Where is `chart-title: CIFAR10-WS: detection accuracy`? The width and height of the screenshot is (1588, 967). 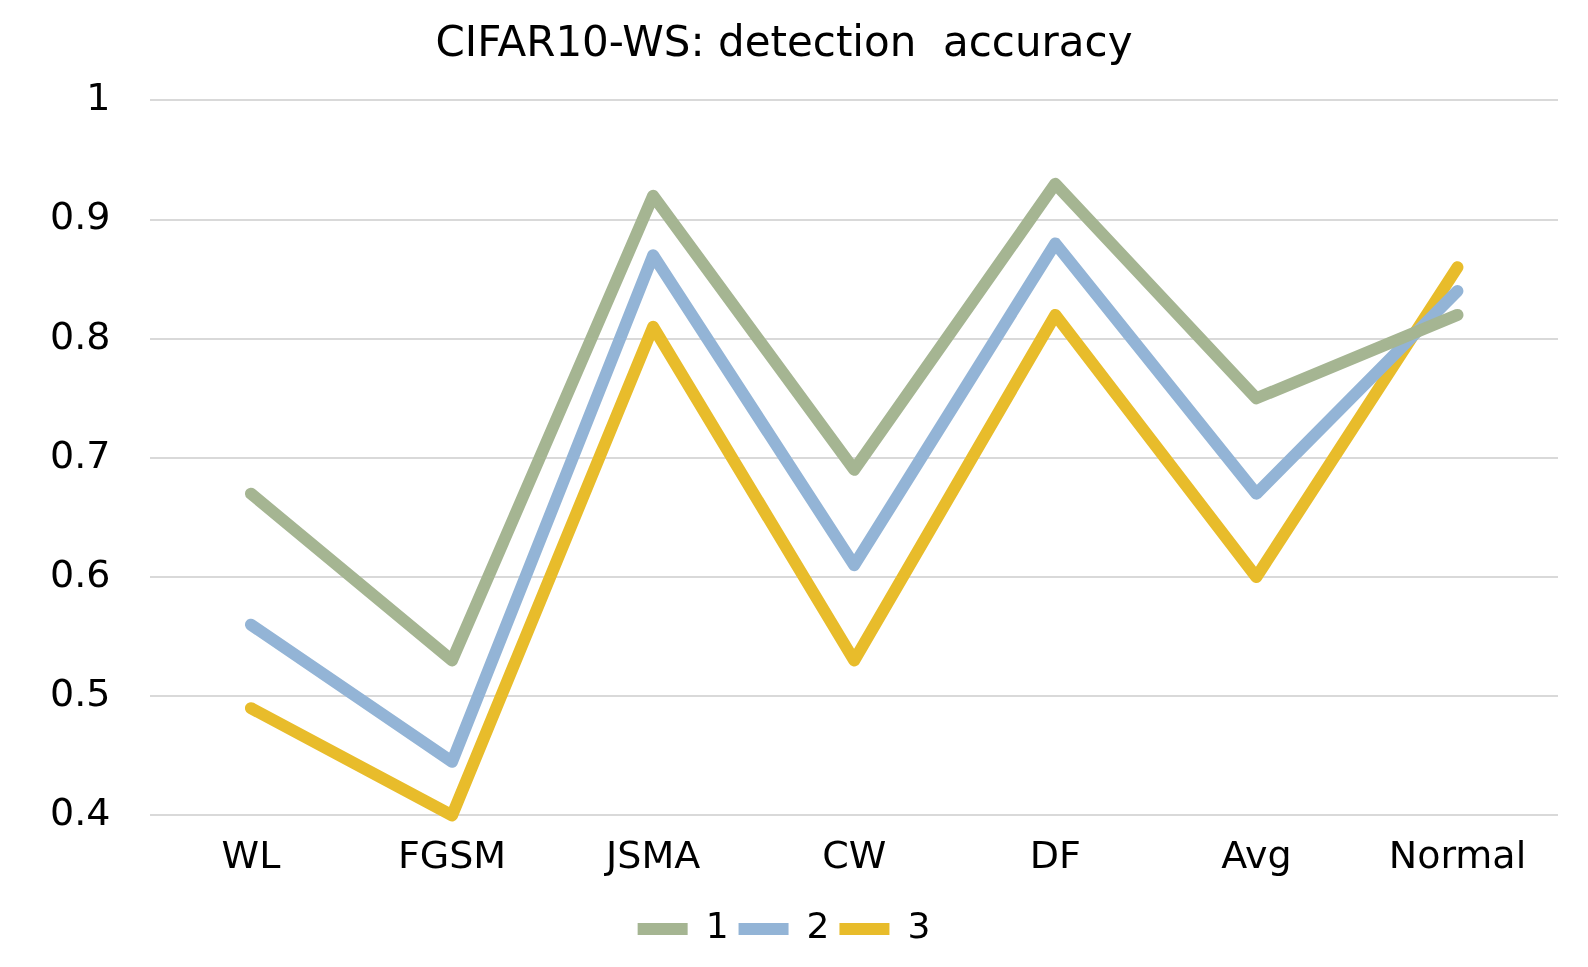 chart-title: CIFAR10-WS: detection accuracy is located at coordinates (784, 42).